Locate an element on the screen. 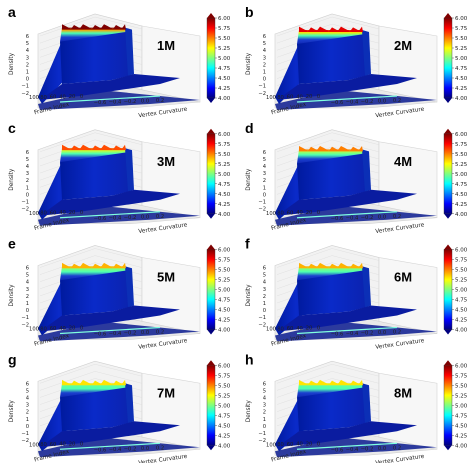  surface-flank is located at coordinates (366, 170).